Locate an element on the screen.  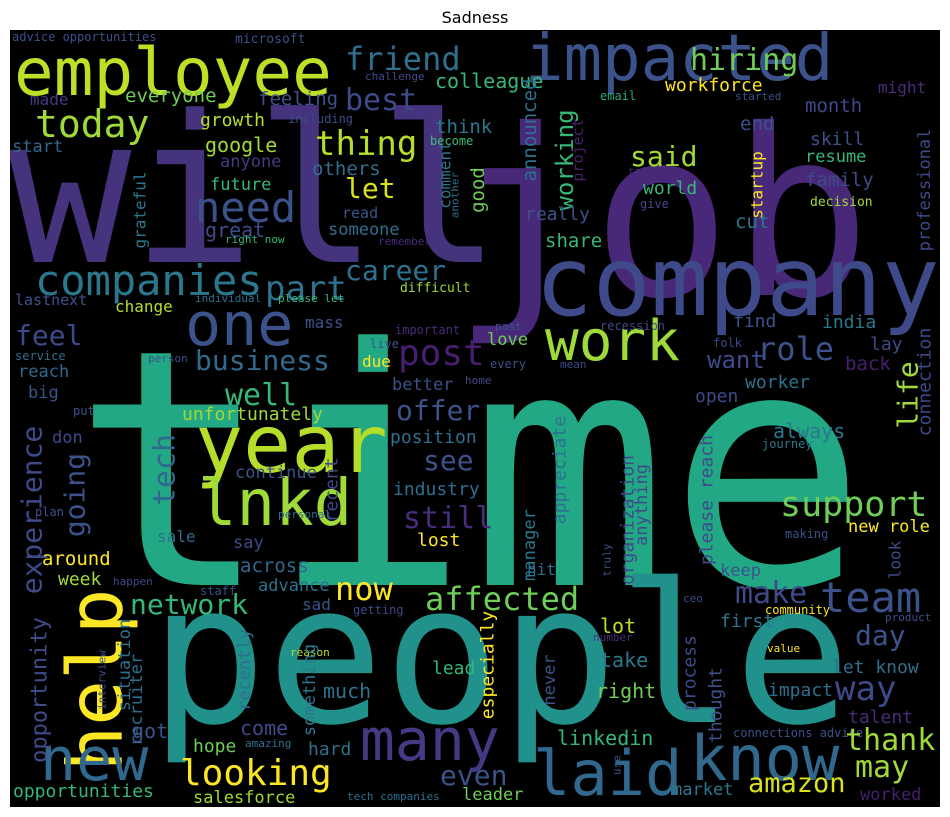
word: thought is located at coordinates (716, 705).